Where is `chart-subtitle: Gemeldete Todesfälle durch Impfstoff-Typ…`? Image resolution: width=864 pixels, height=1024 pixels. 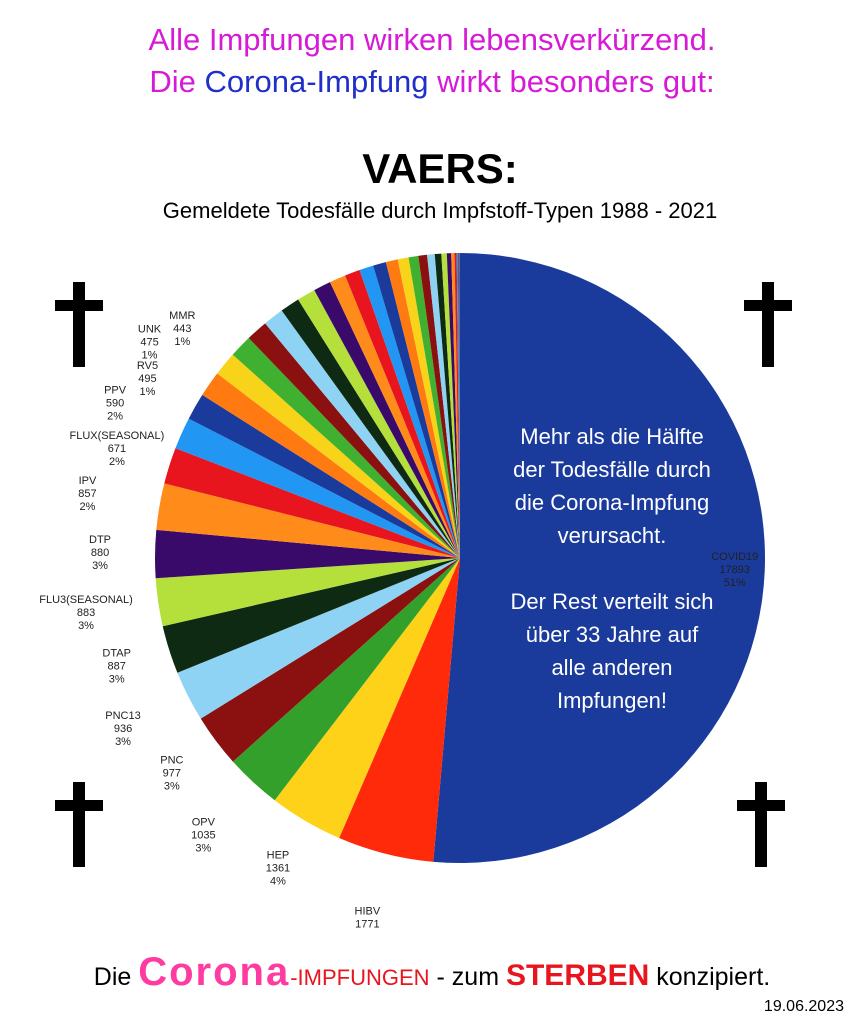
chart-subtitle: Gemeldete Todesfälle durch Impfstoff-Typ… is located at coordinates (440, 210).